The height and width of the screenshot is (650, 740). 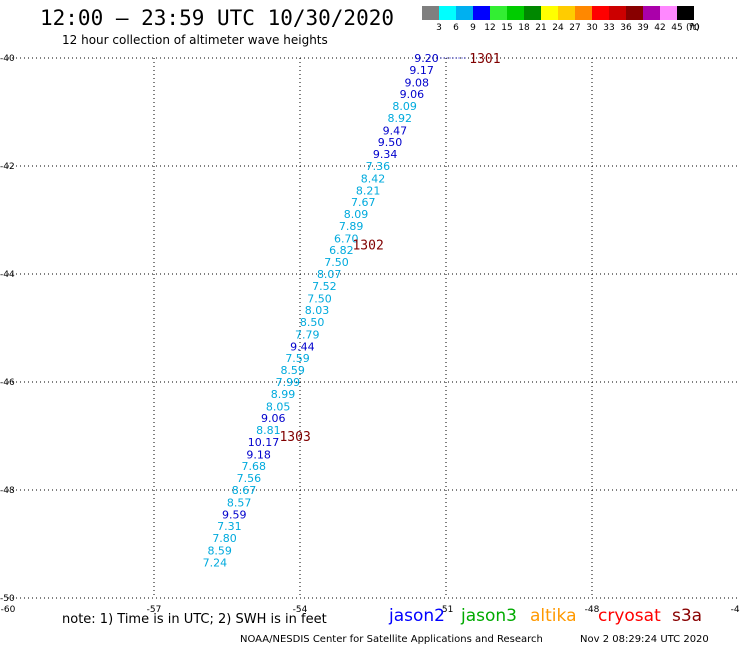 I want to click on wave-height-value: 9.18, so click(x=258, y=454).